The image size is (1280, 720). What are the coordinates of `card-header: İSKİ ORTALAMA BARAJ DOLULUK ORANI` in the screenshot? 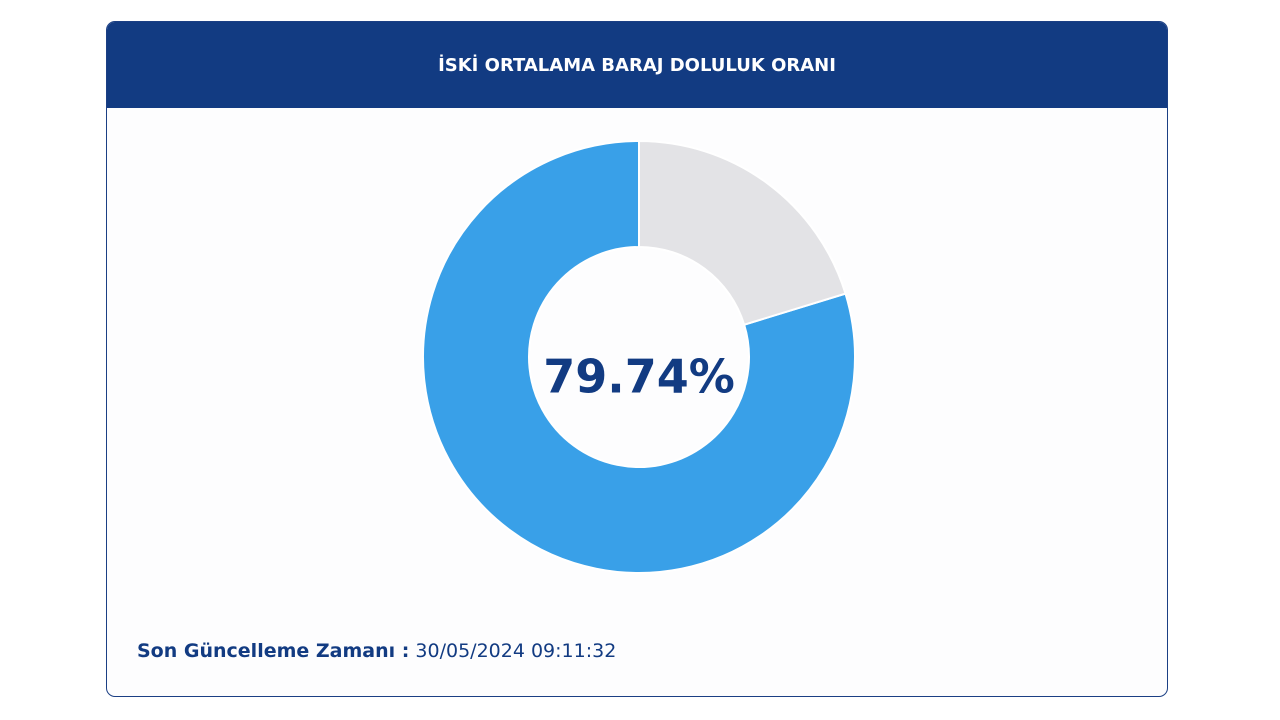 It's located at (637, 65).